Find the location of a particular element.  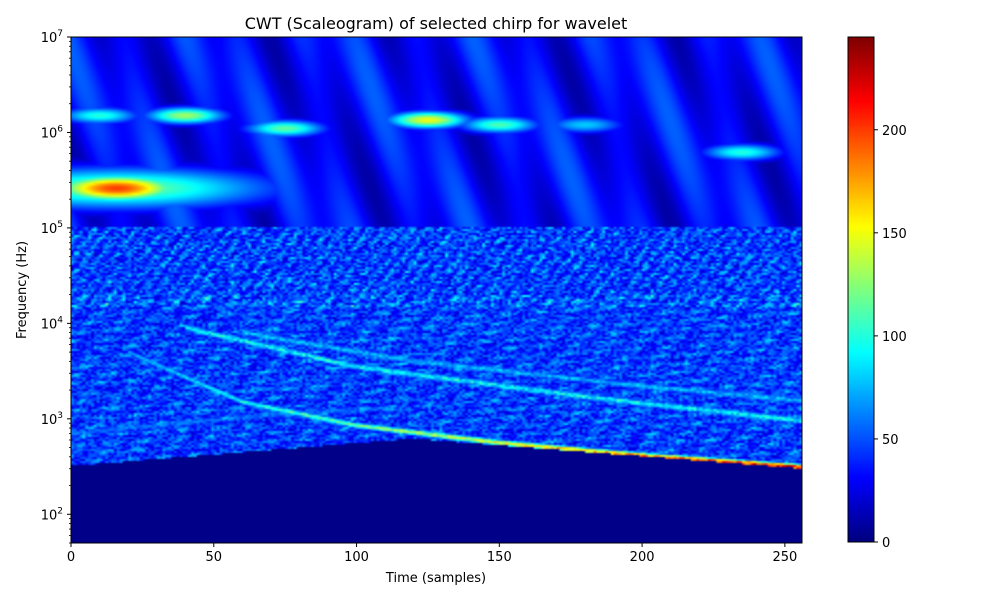

y-tick-label: 10⁶ is located at coordinates (52, 132).